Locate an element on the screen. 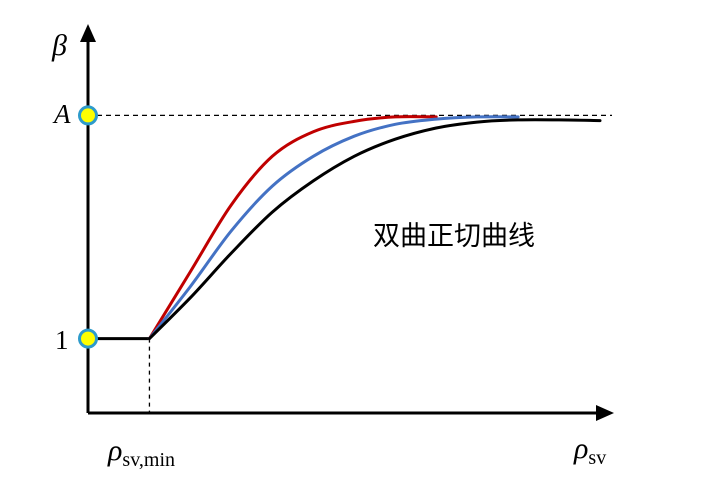 The height and width of the screenshot is (484, 706). x-axis-arrow is located at coordinates (605, 413).